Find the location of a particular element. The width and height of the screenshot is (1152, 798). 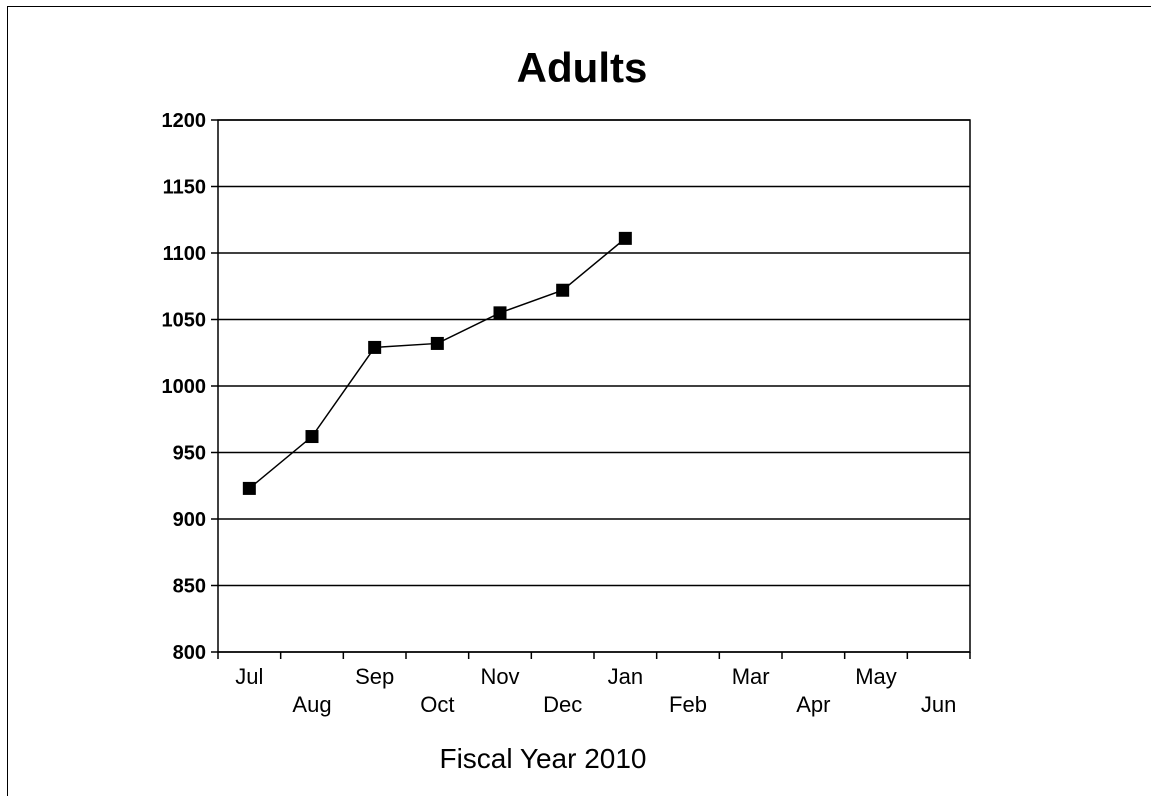

x-tick-label: Aug is located at coordinates (311, 704).